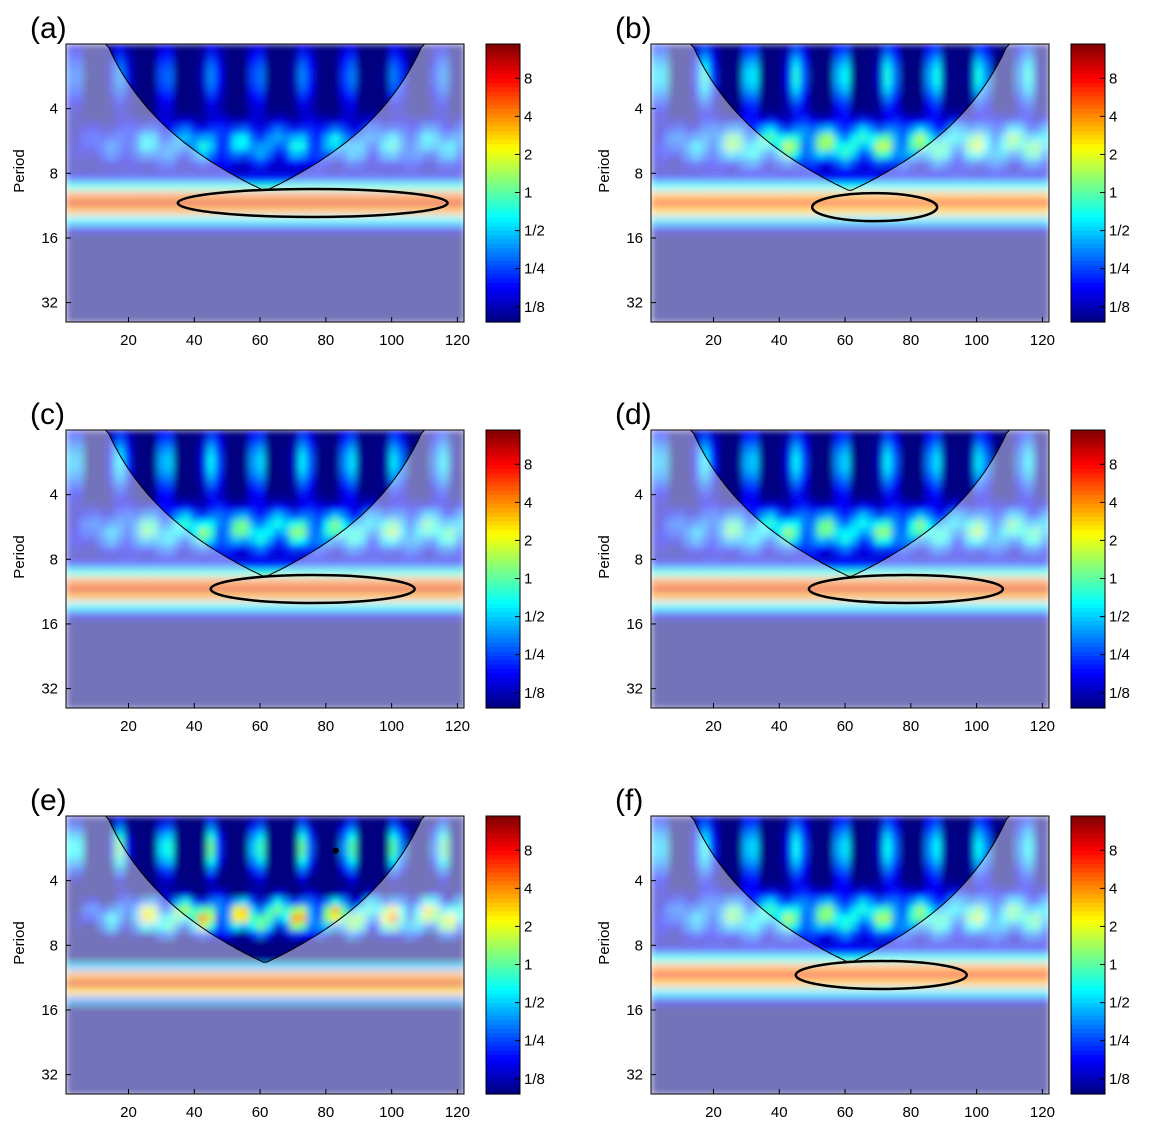 The image size is (1167, 1142). Describe the element at coordinates (48, 28) in the screenshot. I see `panel-label: (a)` at that location.